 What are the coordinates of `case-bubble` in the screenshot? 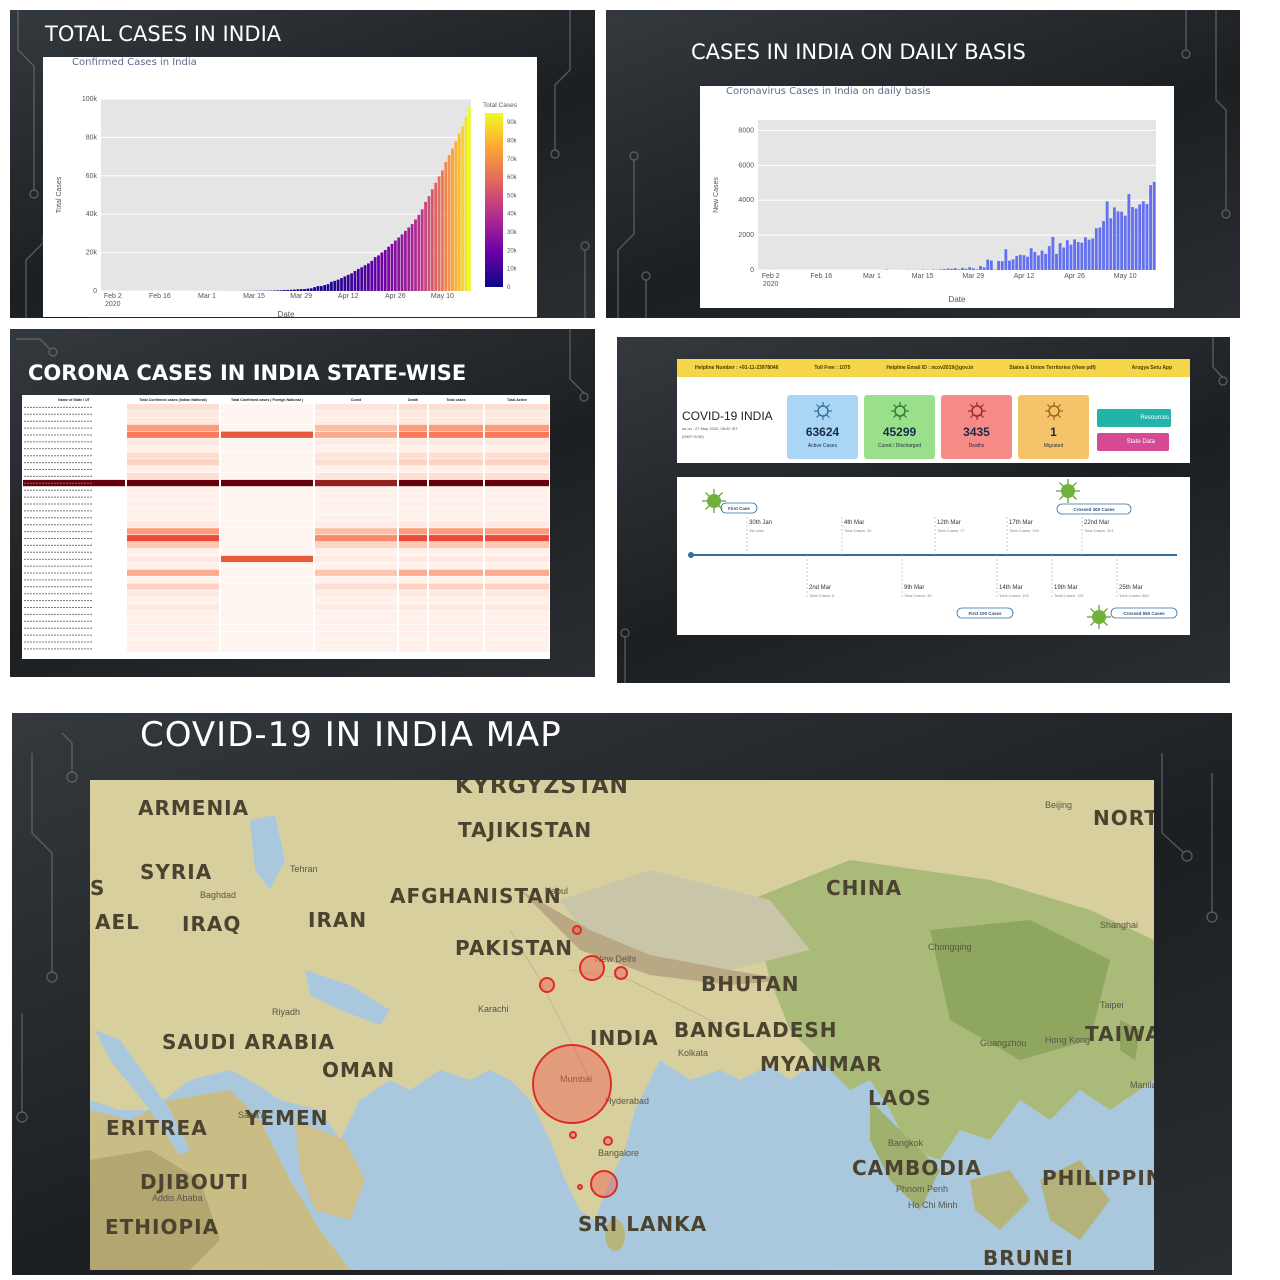 It's located at (608, 1141).